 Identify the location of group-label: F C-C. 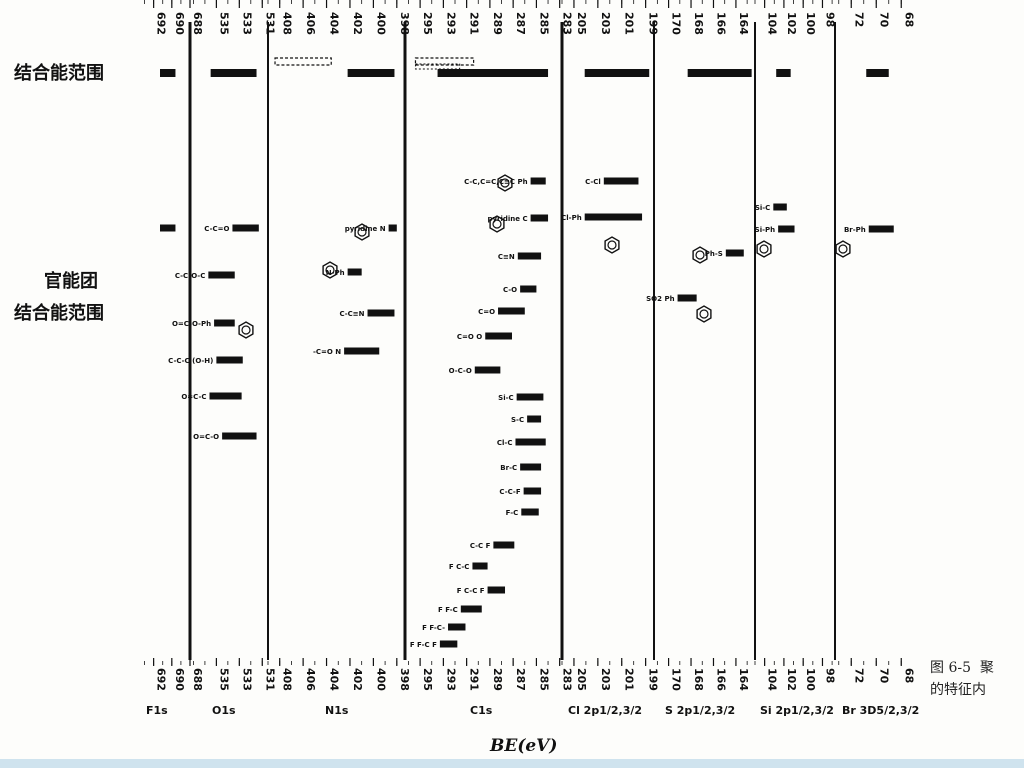
(459, 567).